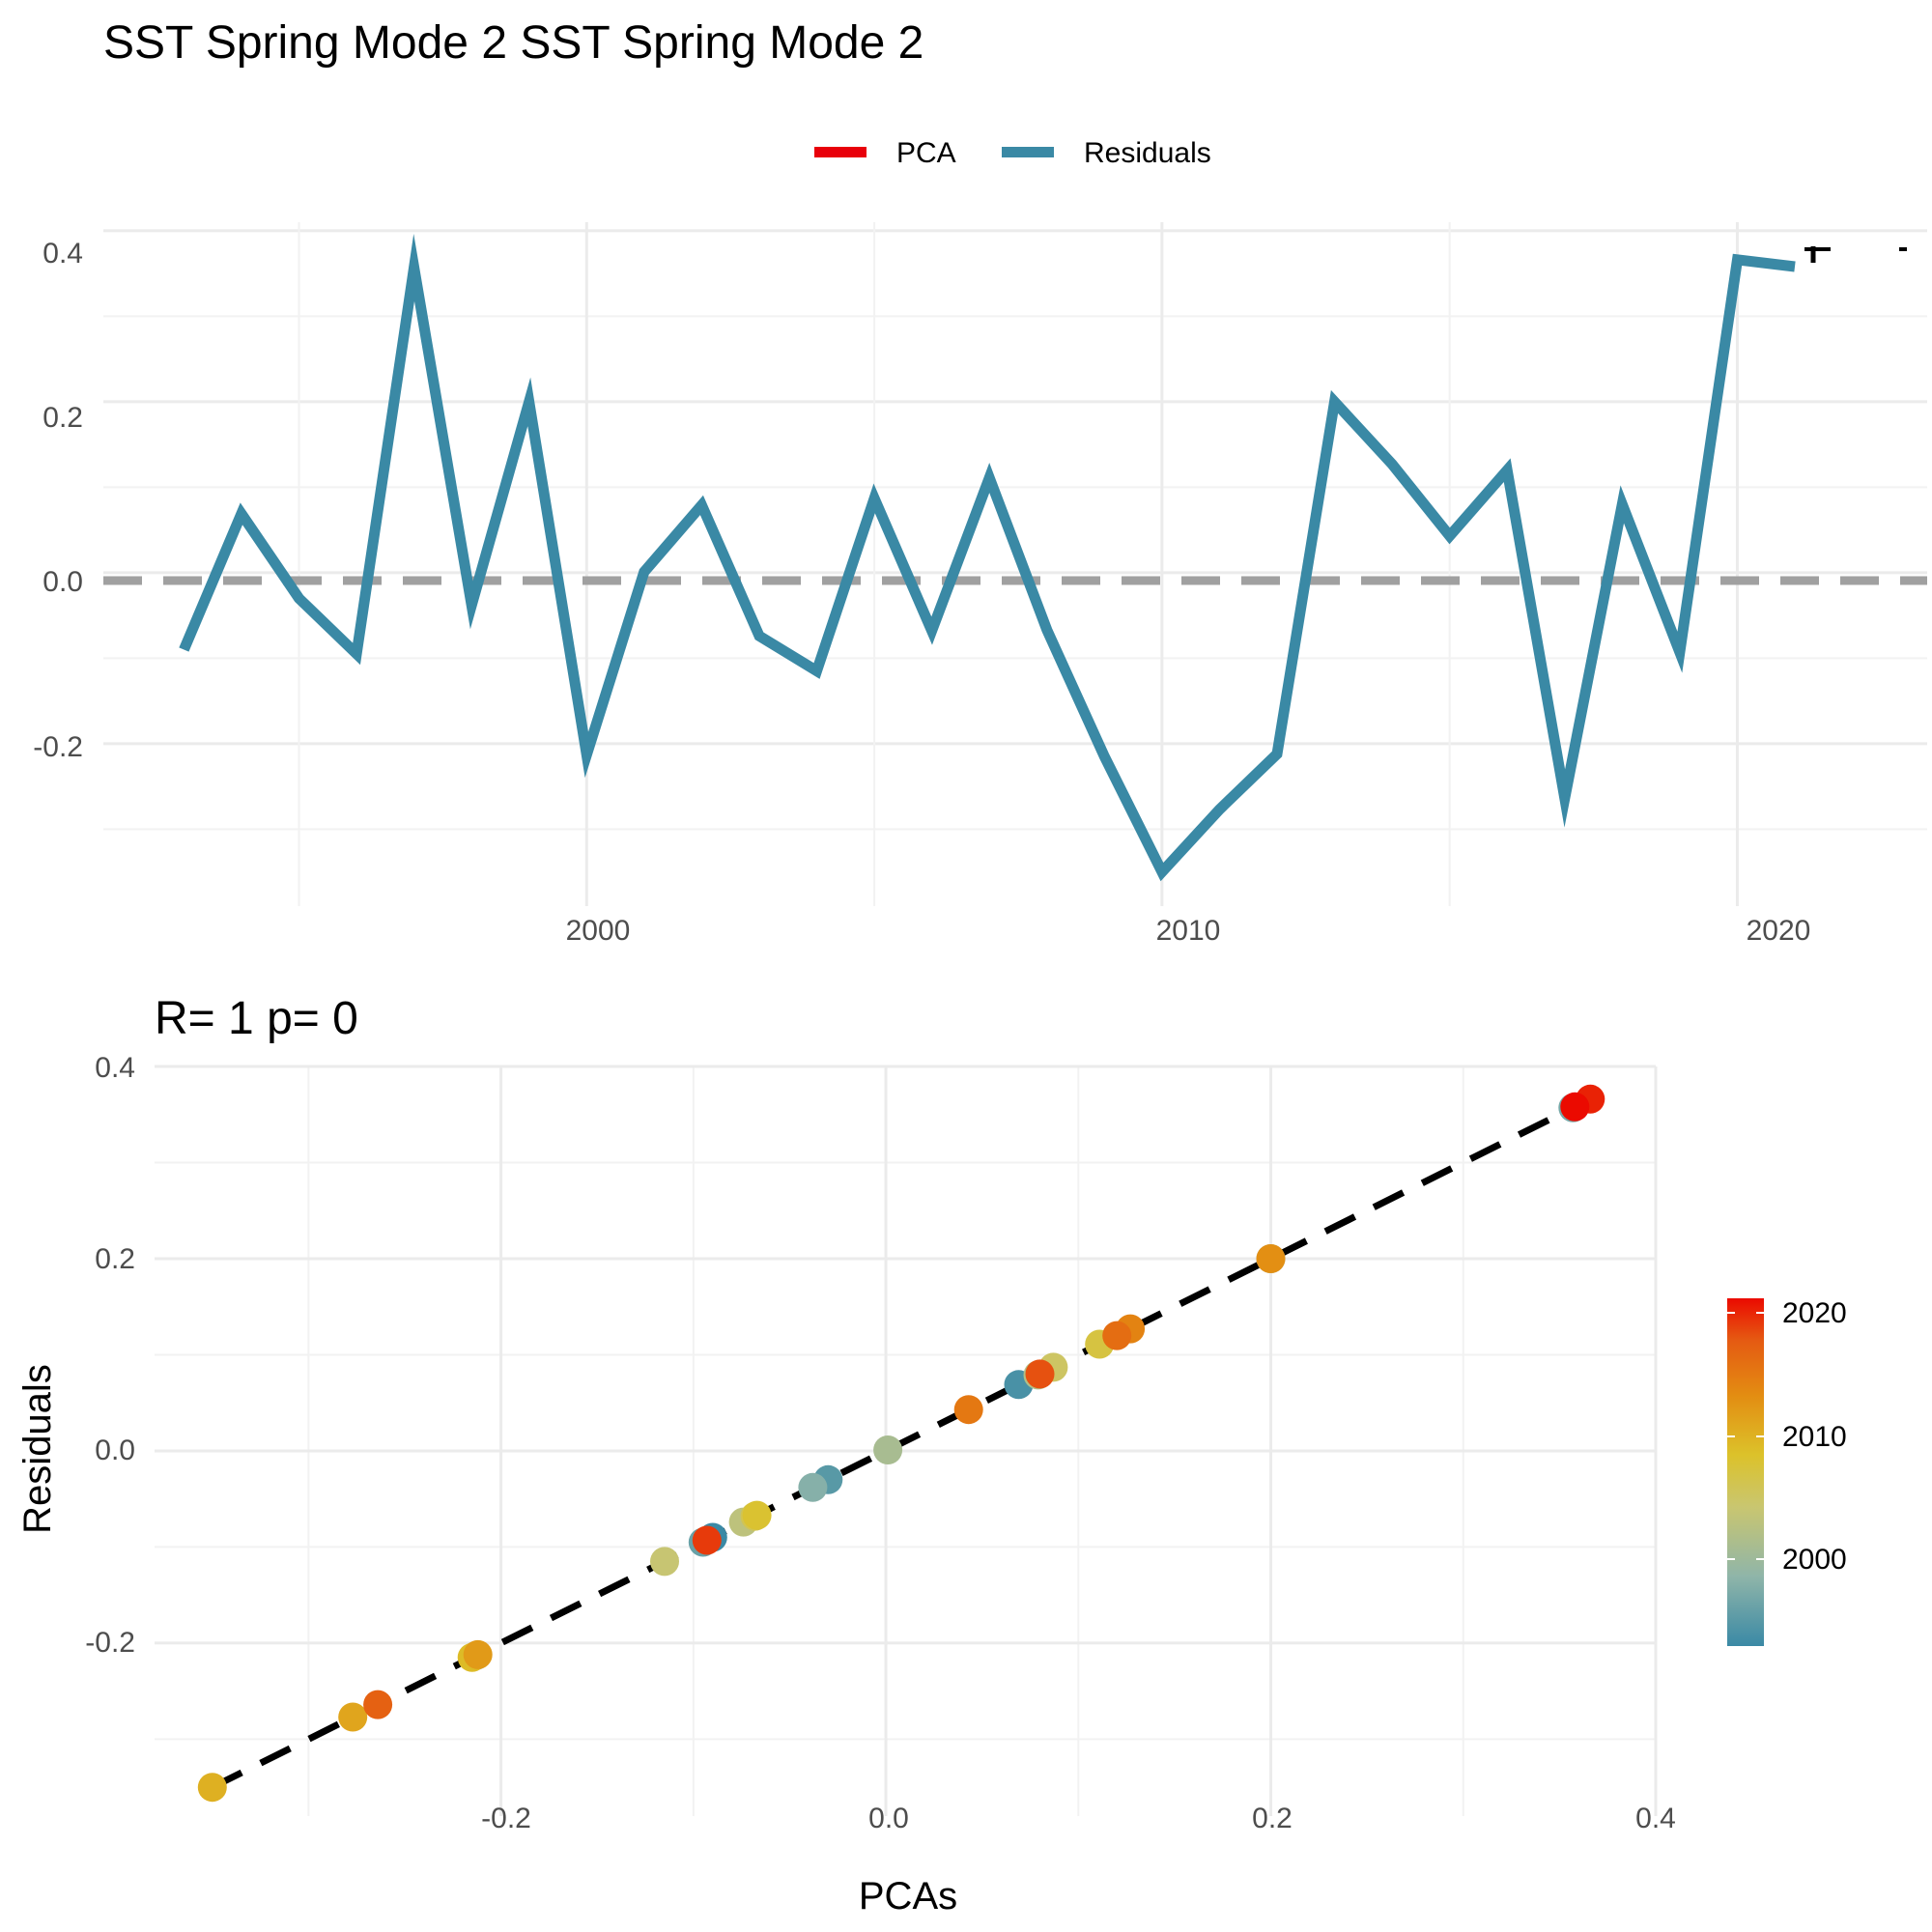 The image size is (1932, 1932). What do you see at coordinates (1855, 254) in the screenshot?
I see `clipped-annotation` at bounding box center [1855, 254].